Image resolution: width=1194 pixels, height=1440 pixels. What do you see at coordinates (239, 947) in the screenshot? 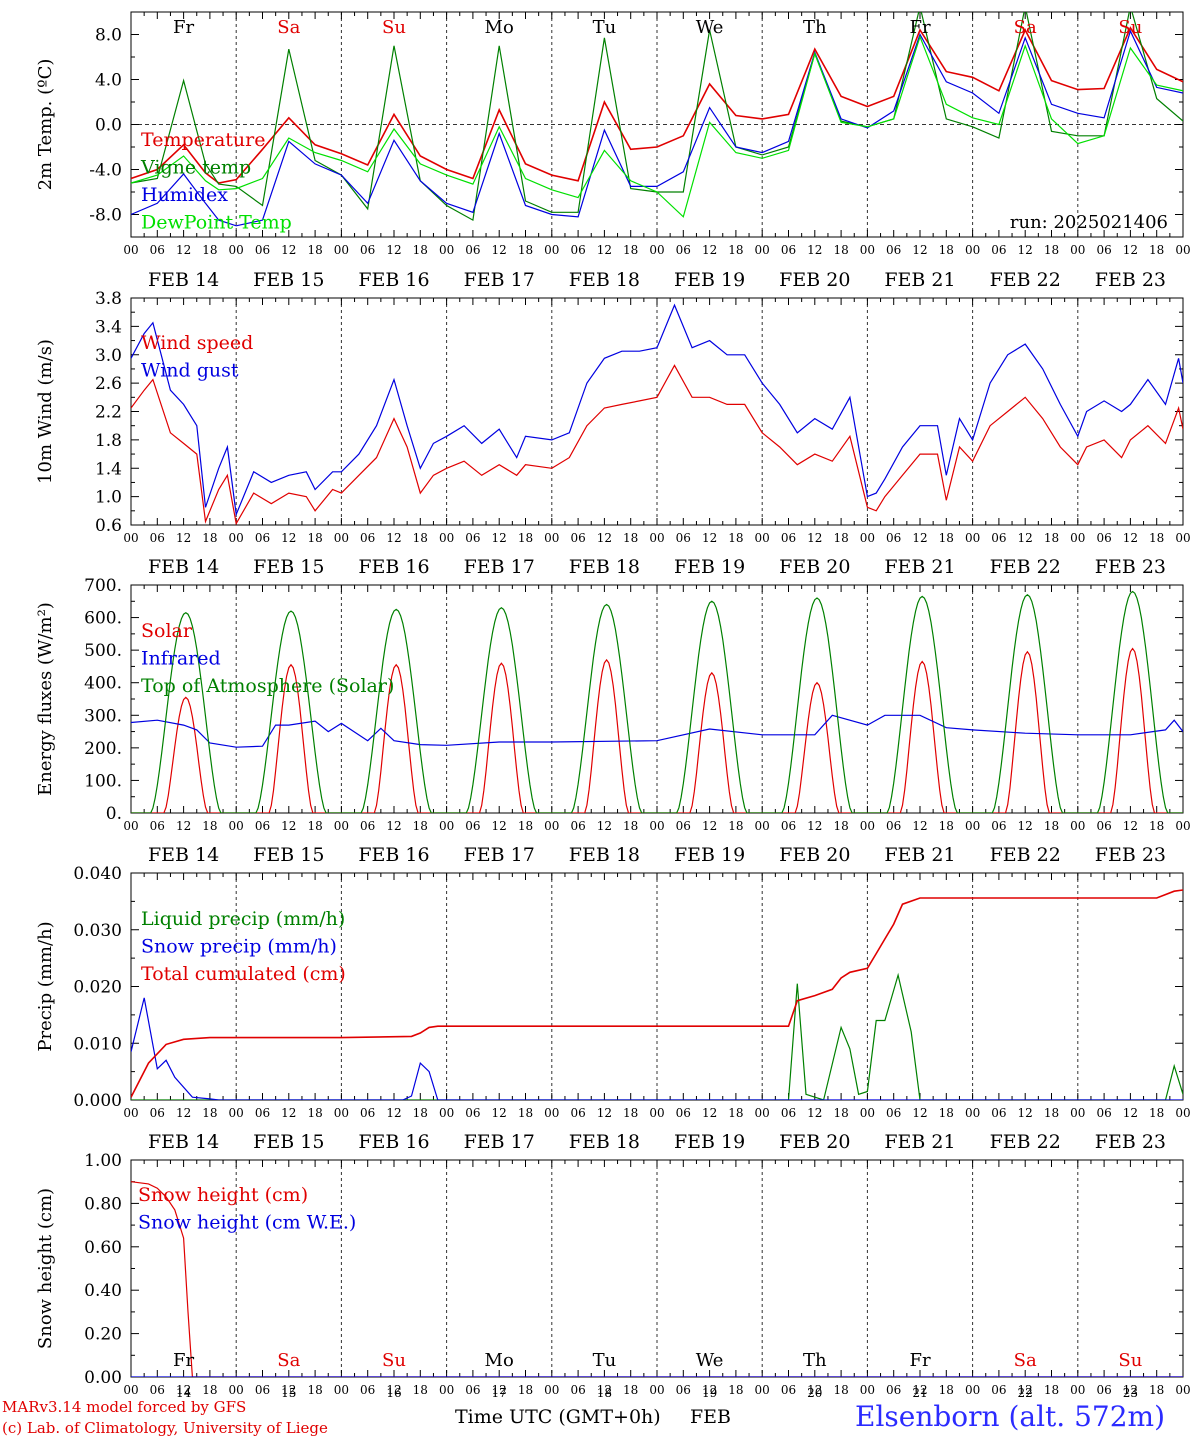
I see `legend-entry: Snow precip (mm/h)` at bounding box center [239, 947].